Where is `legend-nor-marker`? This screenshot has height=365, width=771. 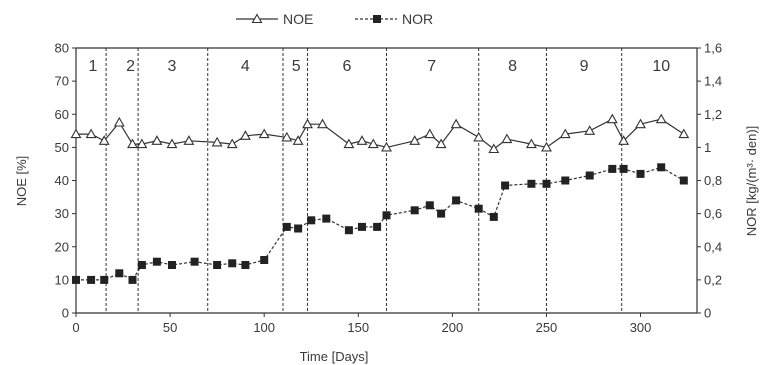
legend-nor-marker is located at coordinates (377, 19).